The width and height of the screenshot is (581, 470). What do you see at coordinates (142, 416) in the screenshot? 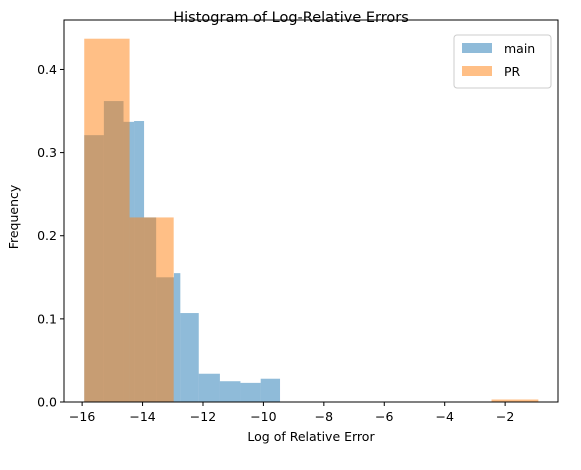
I see `x-tick-label: −14` at bounding box center [142, 416].